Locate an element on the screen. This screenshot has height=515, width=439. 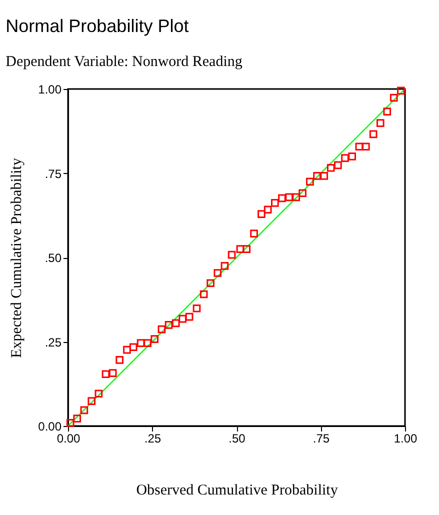
y-tick-label: .50 is located at coordinates (53, 258).